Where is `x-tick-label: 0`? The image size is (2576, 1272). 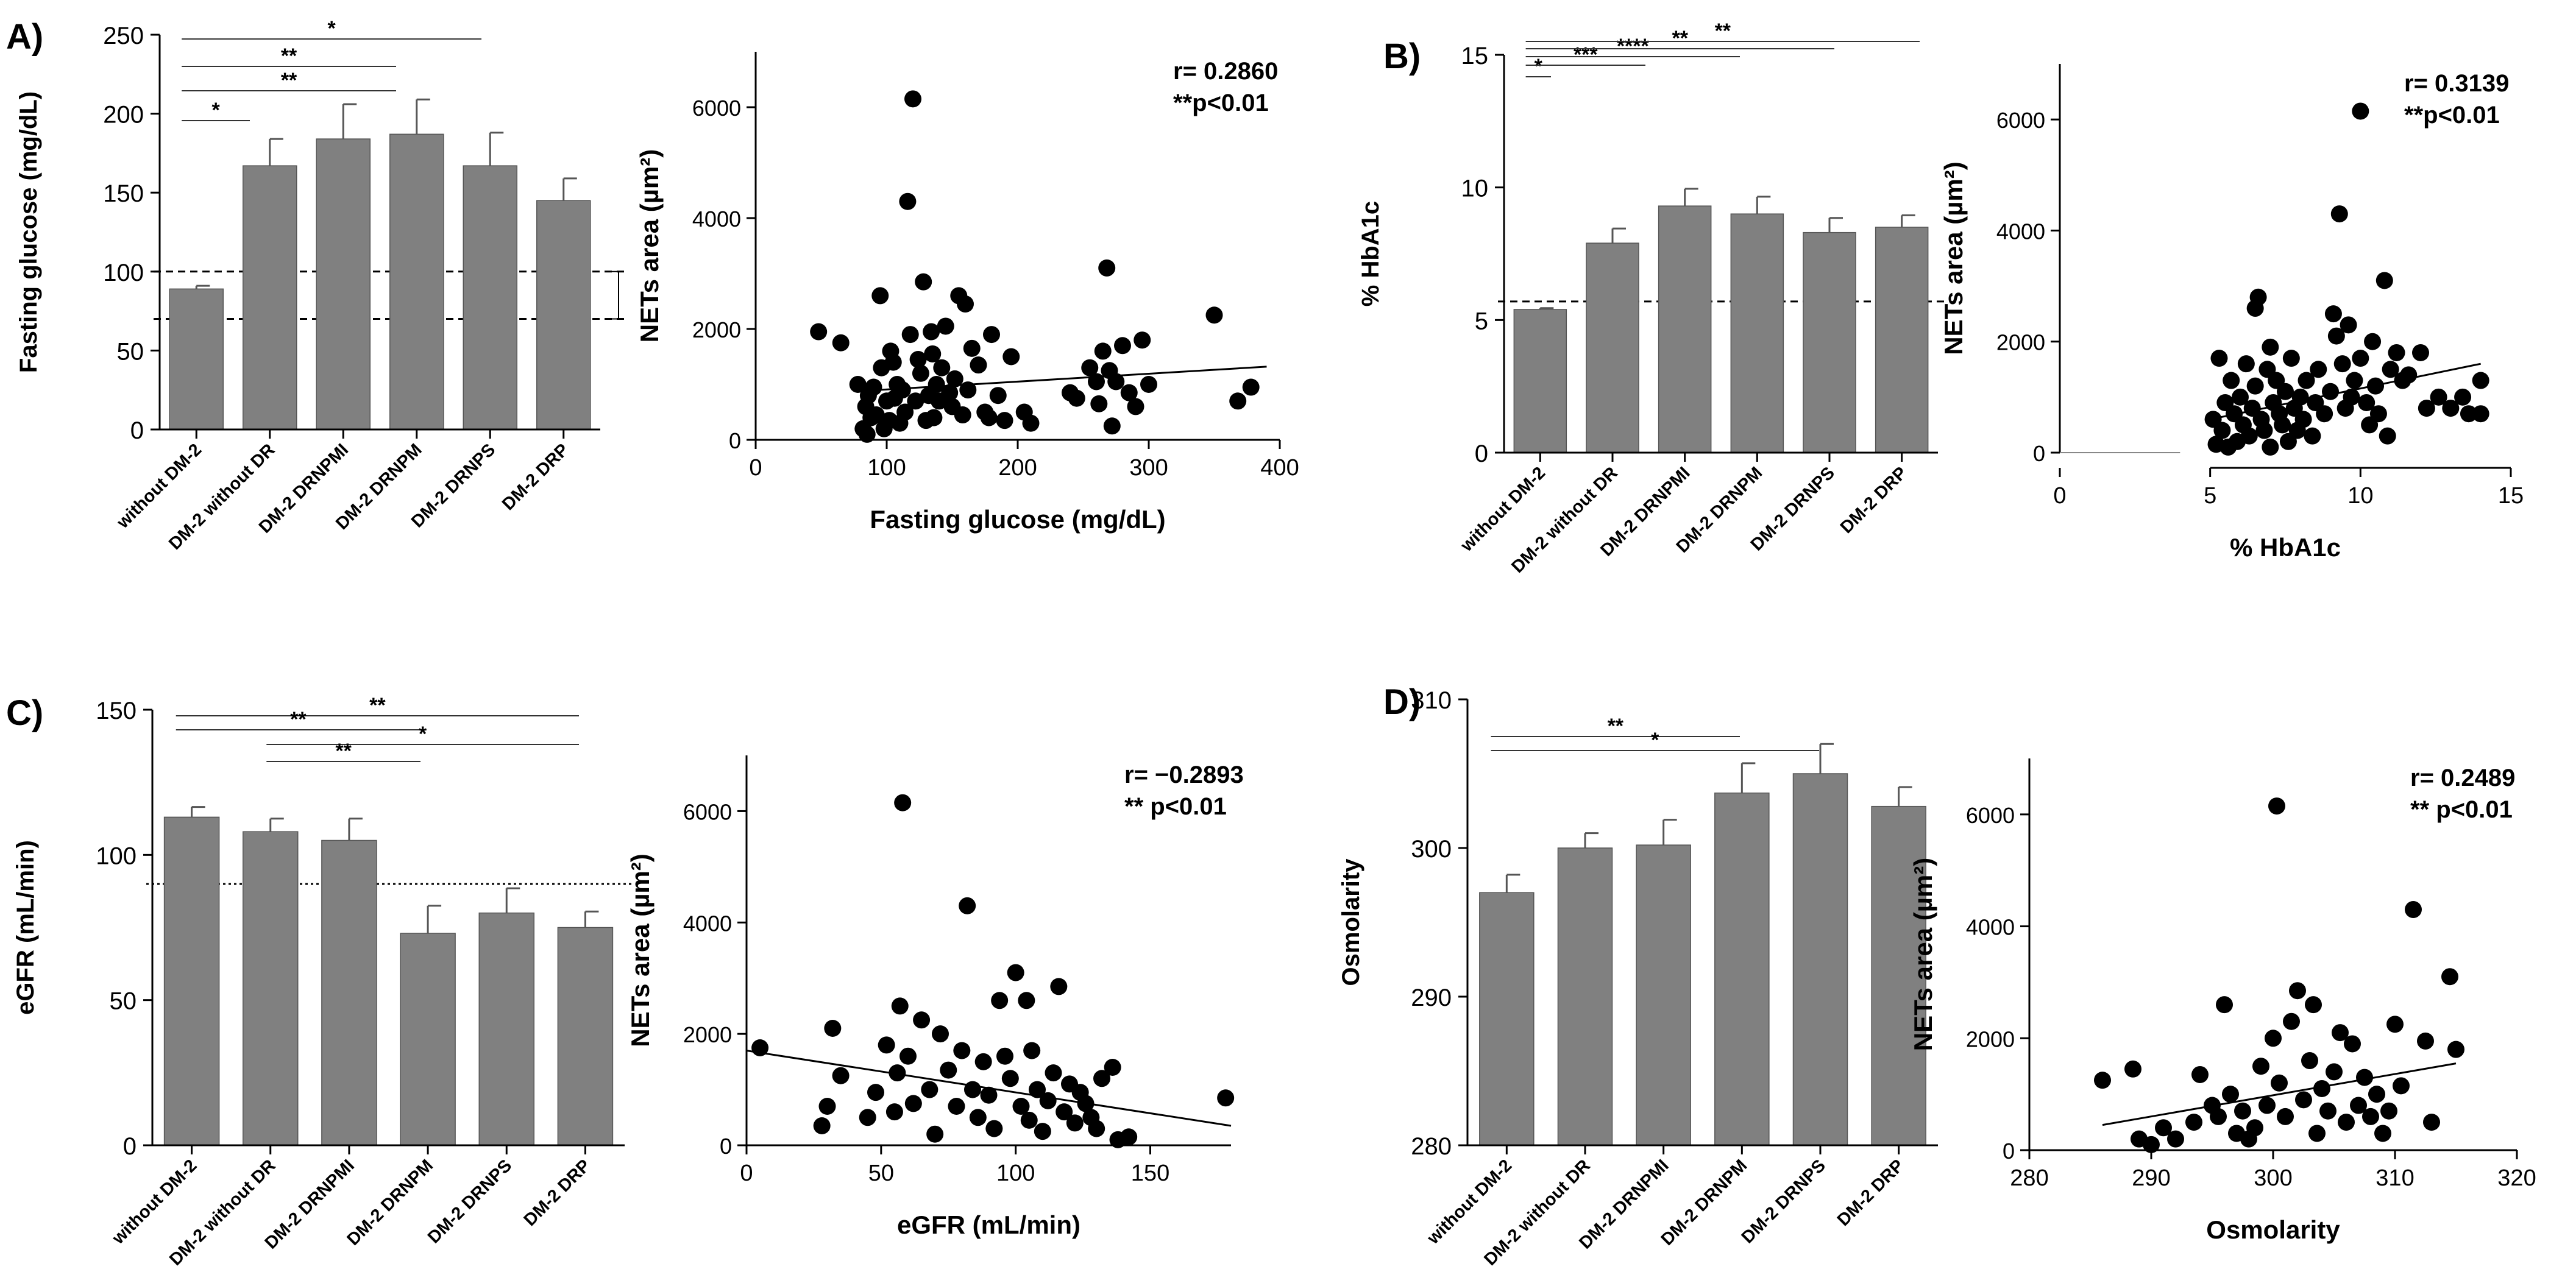
x-tick-label: 0 is located at coordinates (756, 468).